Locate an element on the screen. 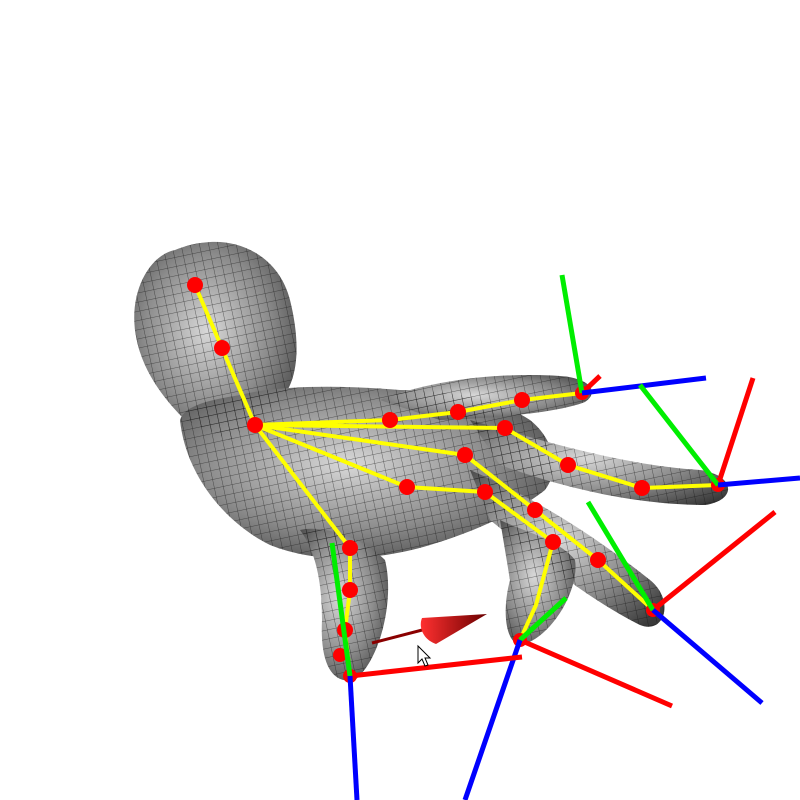 This screenshot has width=800, height=800. axes-ring-tip is located at coordinates (681, 602).